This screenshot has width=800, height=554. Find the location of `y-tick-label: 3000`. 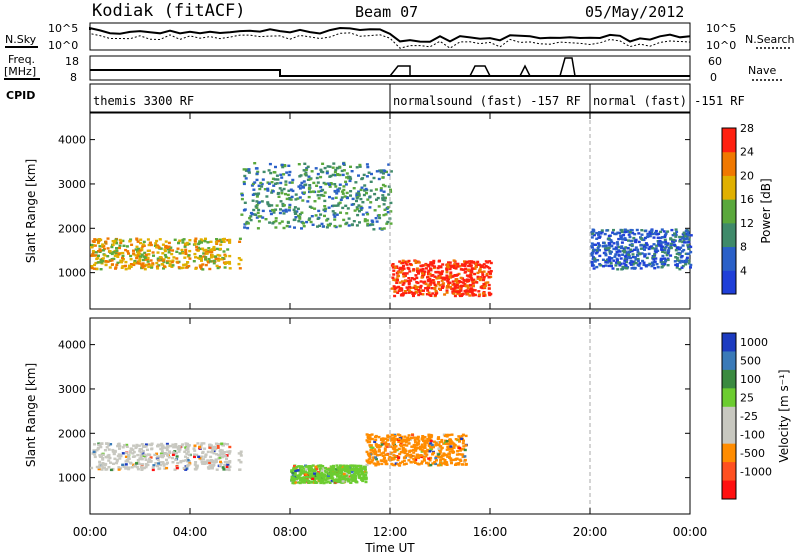

y-tick-label: 3000 is located at coordinates (72, 184).